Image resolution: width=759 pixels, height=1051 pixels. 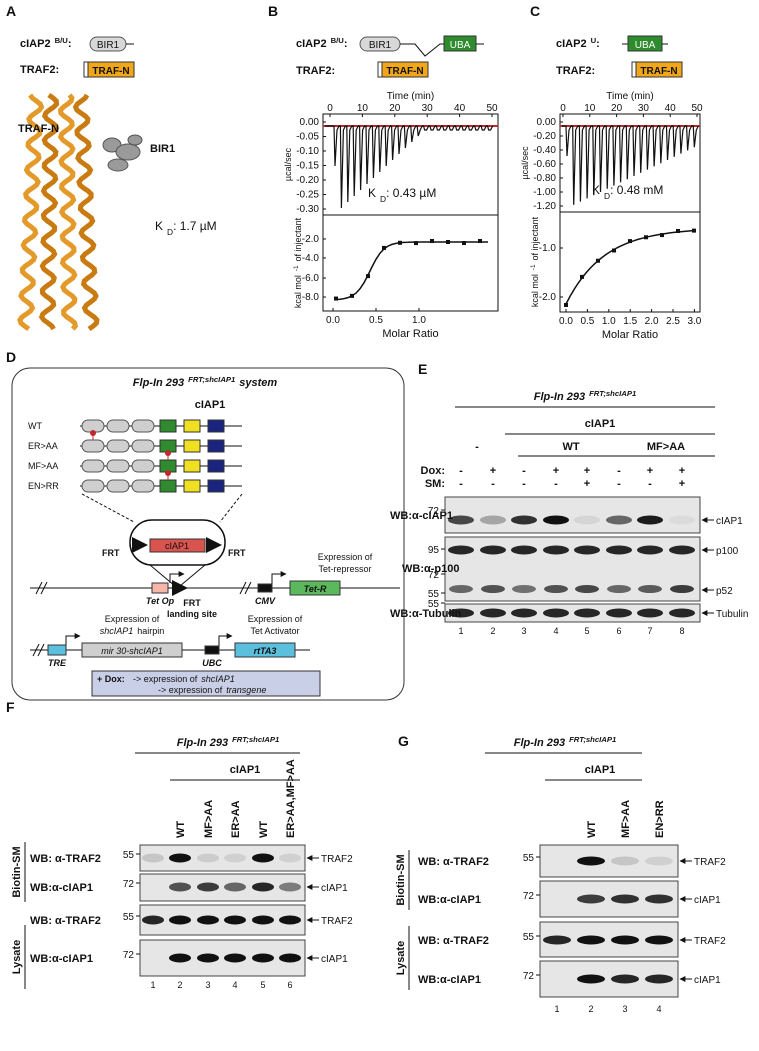 I want to click on label: TRE, so click(x=57, y=663).